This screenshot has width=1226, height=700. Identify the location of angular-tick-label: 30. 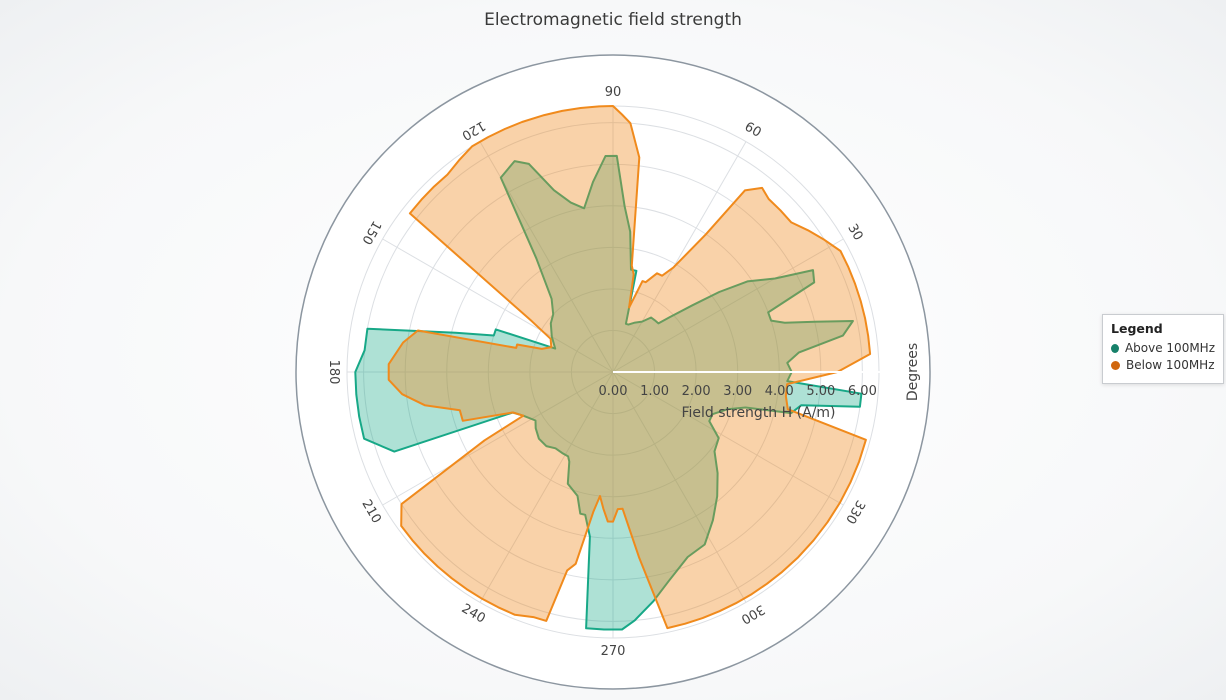
(854, 232).